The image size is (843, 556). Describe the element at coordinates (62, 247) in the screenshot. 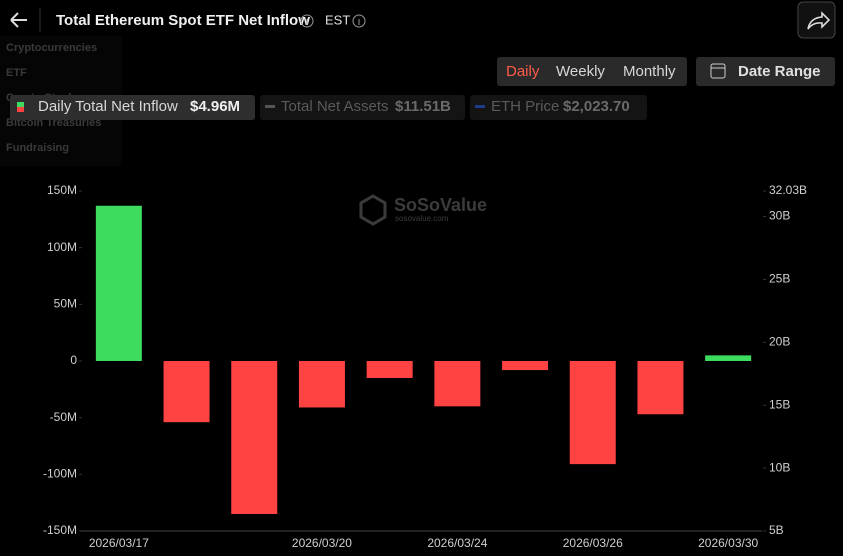

I see `y-tick-label: 100M` at that location.